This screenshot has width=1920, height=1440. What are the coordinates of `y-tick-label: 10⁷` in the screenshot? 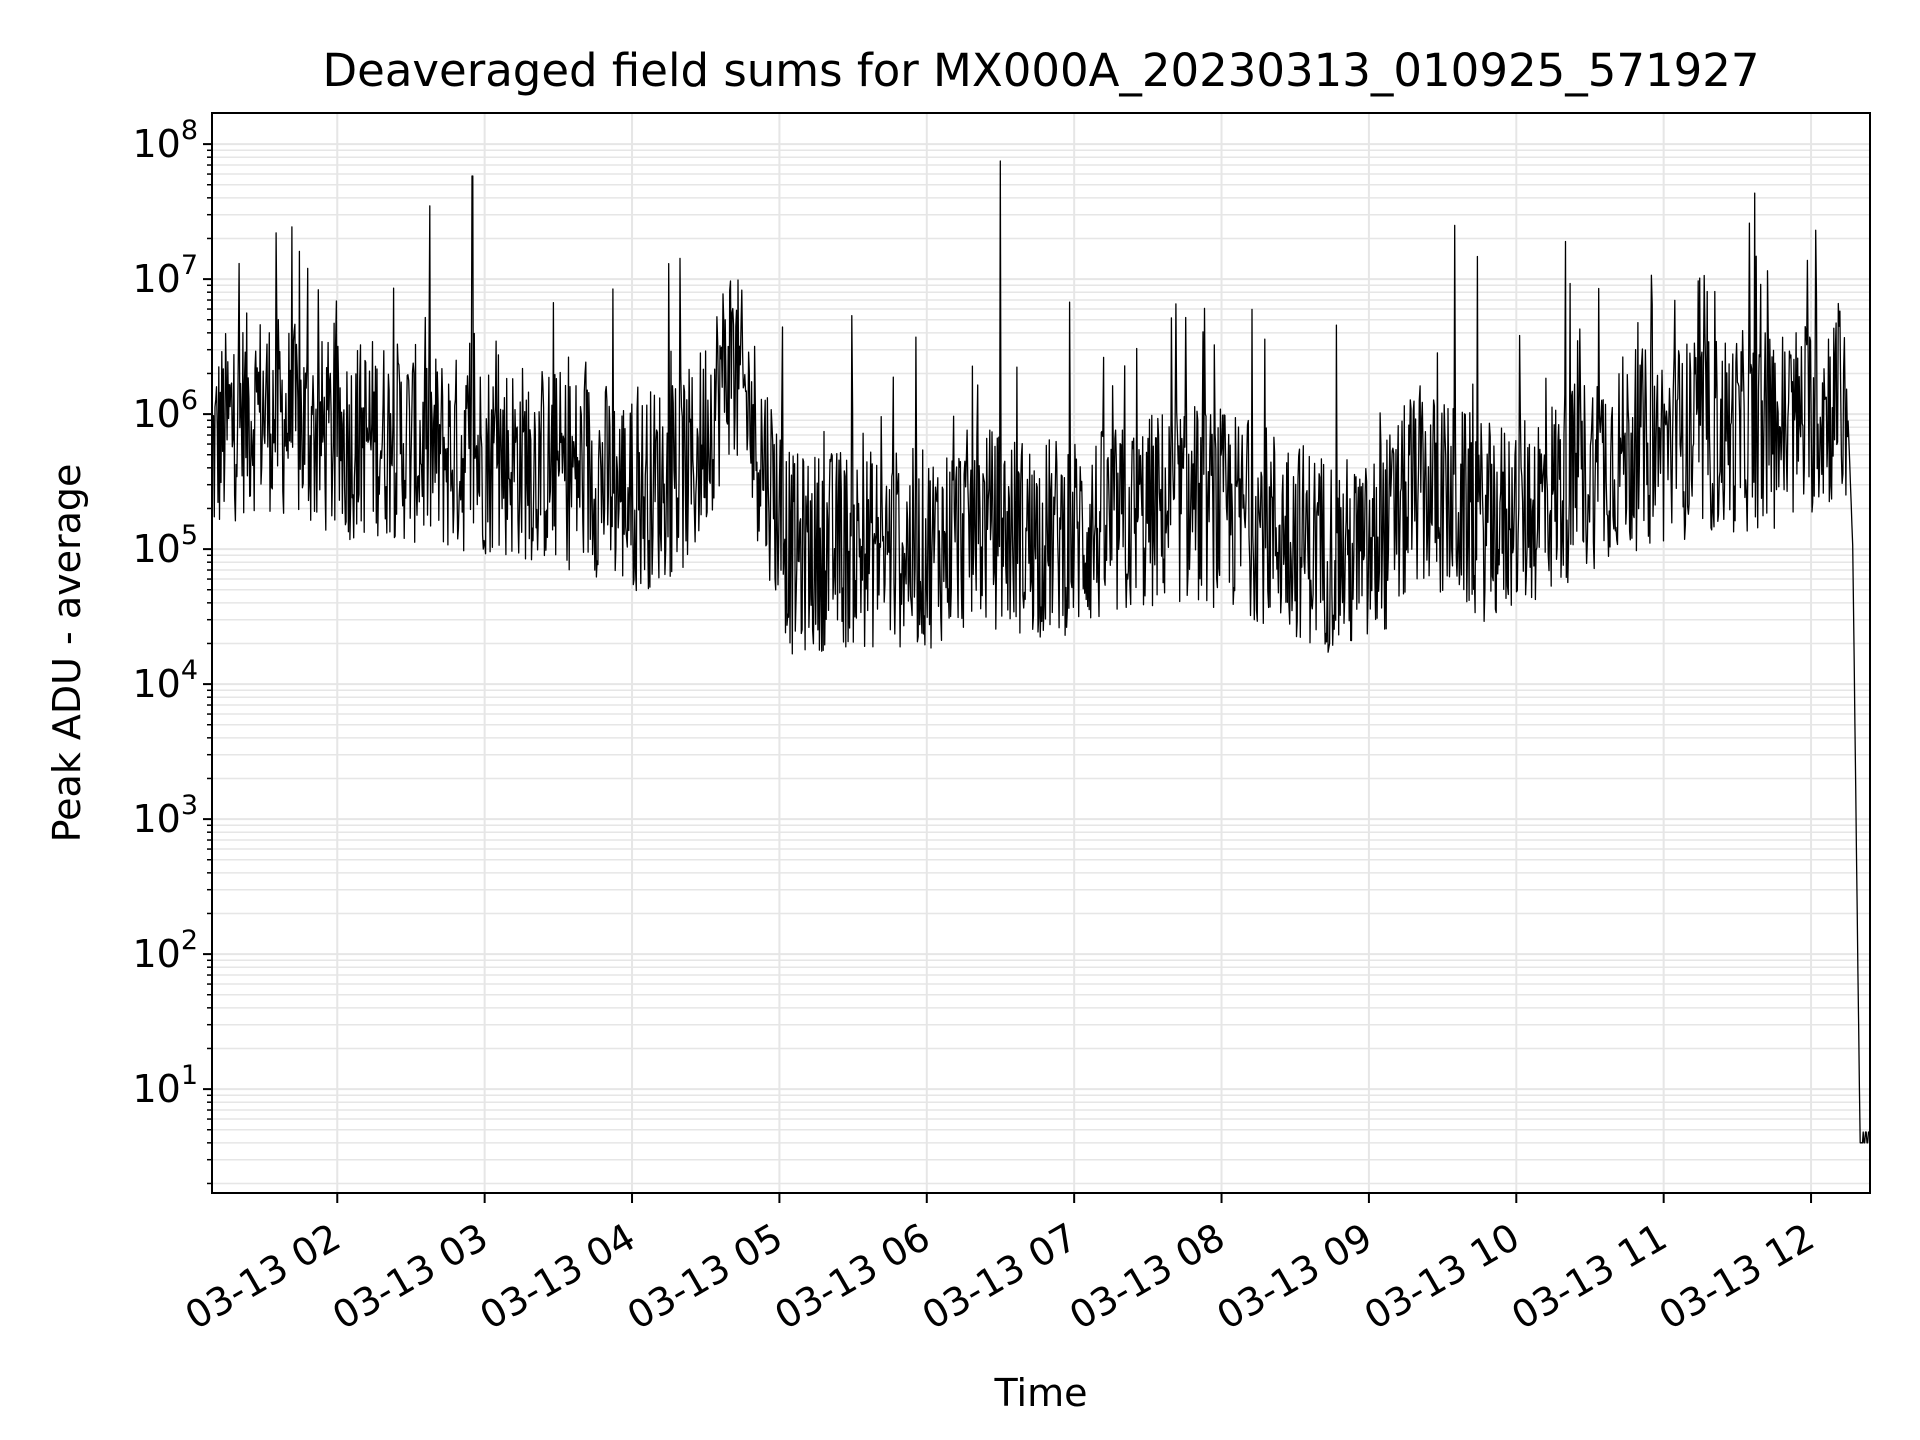 It's located at (165, 275).